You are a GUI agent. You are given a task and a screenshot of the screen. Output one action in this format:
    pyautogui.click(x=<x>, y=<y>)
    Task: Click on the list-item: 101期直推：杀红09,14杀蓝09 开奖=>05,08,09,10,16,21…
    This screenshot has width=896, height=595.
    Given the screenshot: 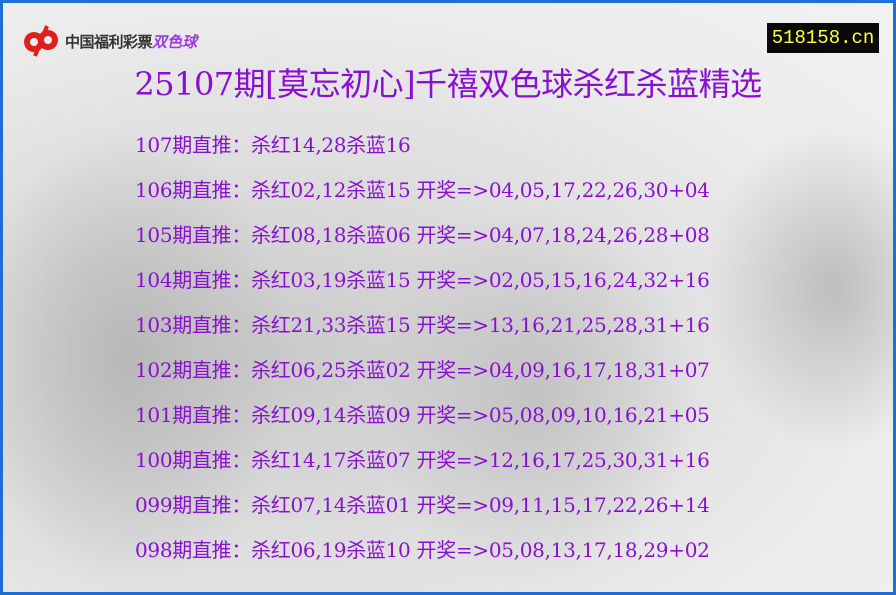 What is the action you would take?
    pyautogui.click(x=422, y=415)
    